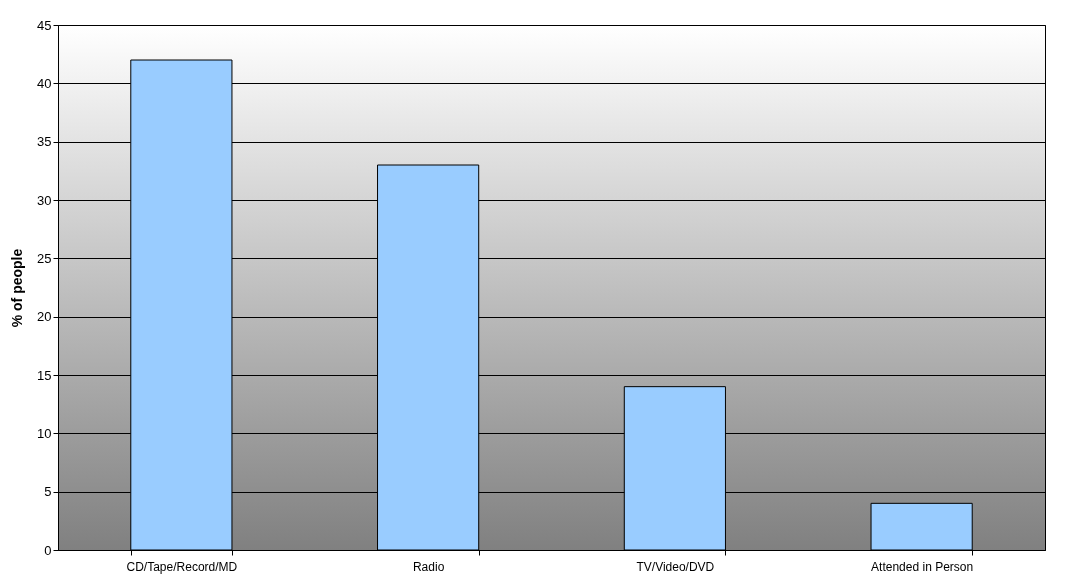  What do you see at coordinates (44, 200) in the screenshot?
I see `y-tick-label: 30` at bounding box center [44, 200].